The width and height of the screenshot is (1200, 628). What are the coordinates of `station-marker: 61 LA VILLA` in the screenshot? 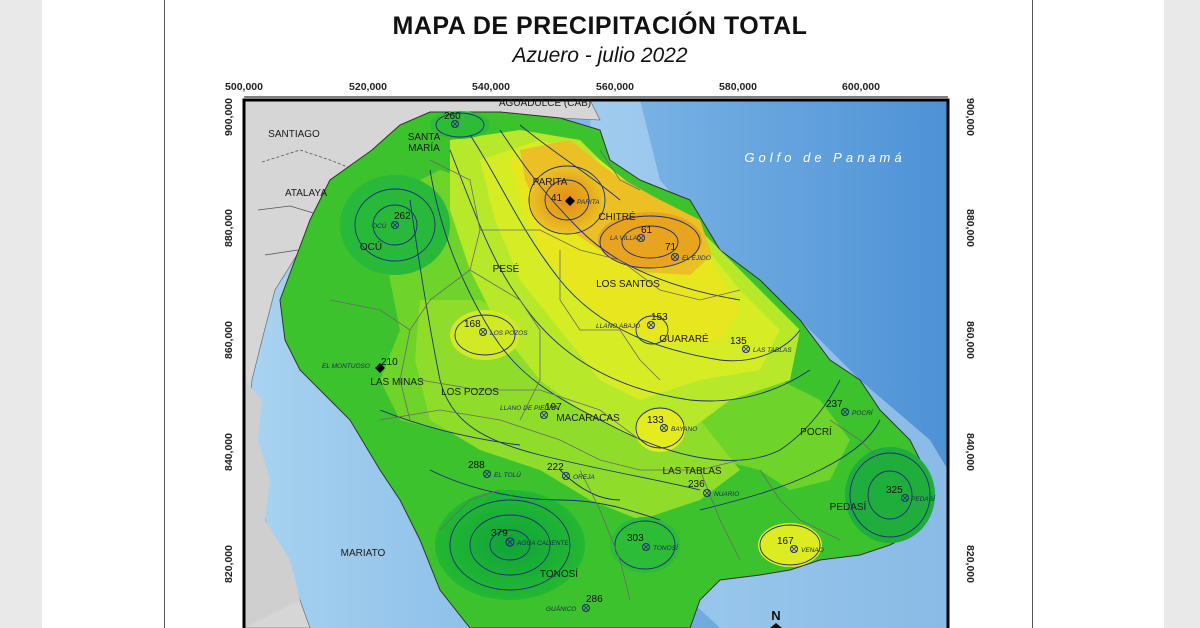 It's located at (631, 233).